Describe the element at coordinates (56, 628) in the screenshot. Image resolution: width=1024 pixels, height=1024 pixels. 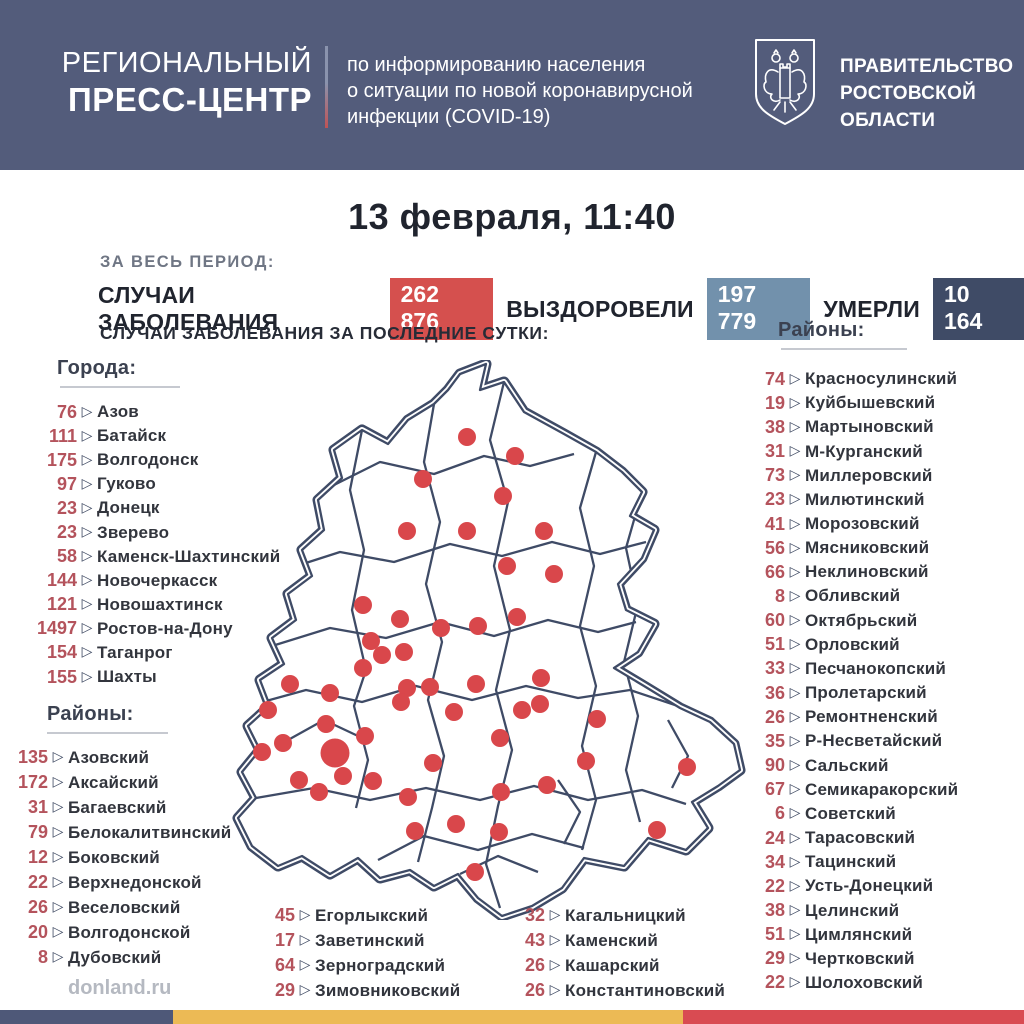
I see `case-count: 1497` at that location.